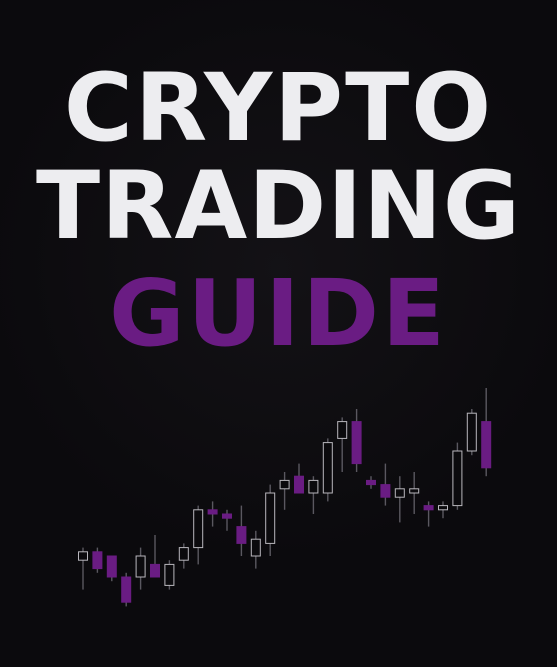 The height and width of the screenshot is (667, 557). Describe the element at coordinates (278, 313) in the screenshot. I see `title-guide: GUIDE` at that location.